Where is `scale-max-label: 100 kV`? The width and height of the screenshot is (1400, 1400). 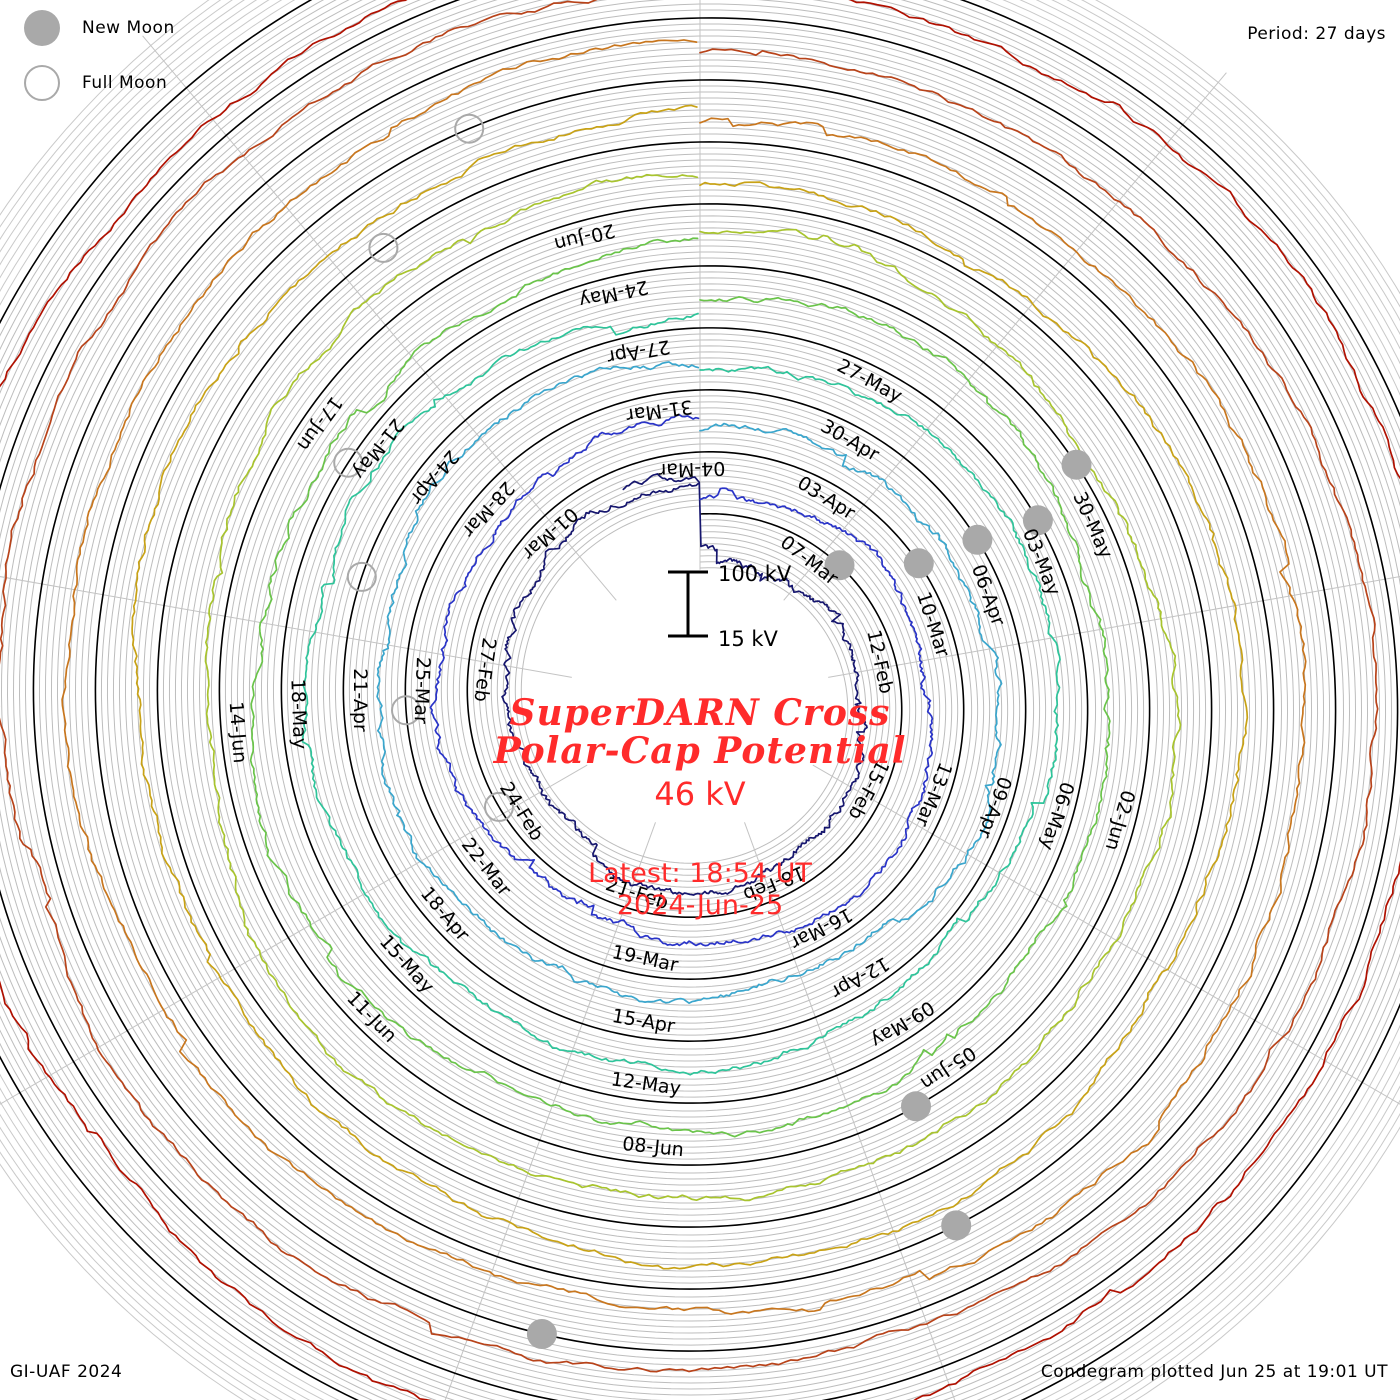
scale-max-label: 100 kV is located at coordinates (755, 574).